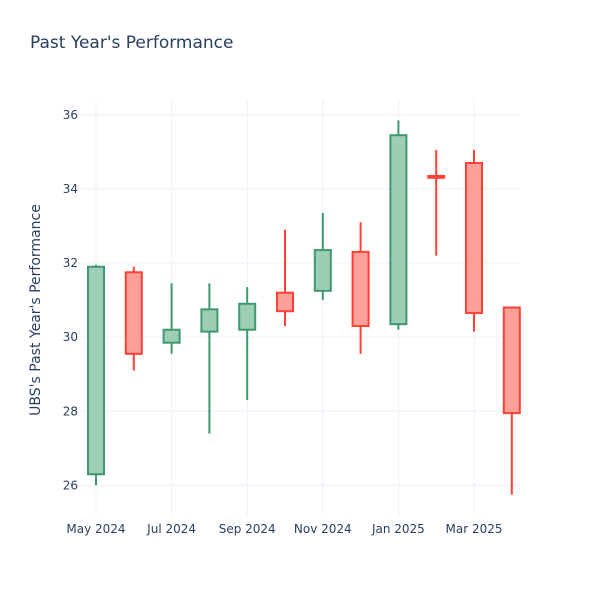  I want to click on x-tick-label: May 2024, so click(95, 529).